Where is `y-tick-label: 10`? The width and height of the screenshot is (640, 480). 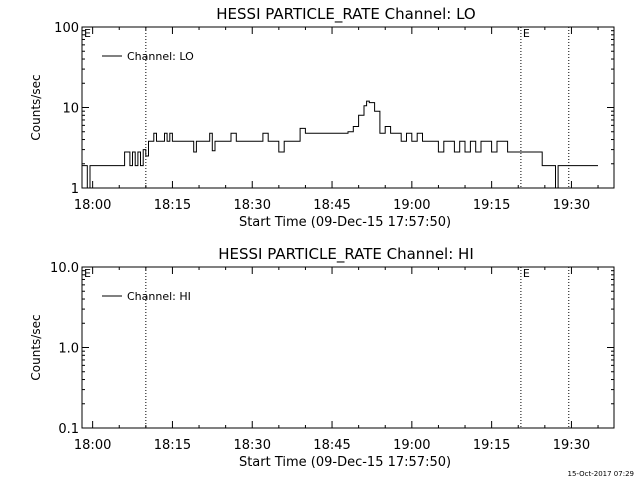 y-tick-label: 10 is located at coordinates (70, 109).